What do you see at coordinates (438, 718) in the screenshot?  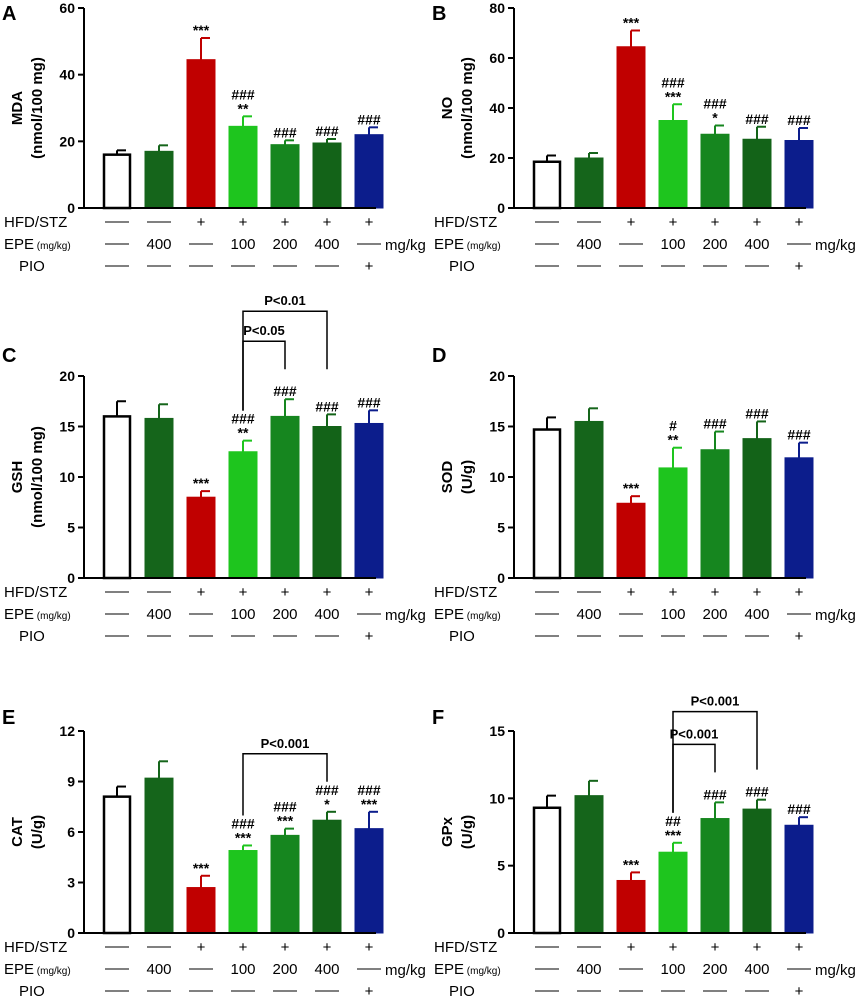 I see `panel-letter: F` at bounding box center [438, 718].